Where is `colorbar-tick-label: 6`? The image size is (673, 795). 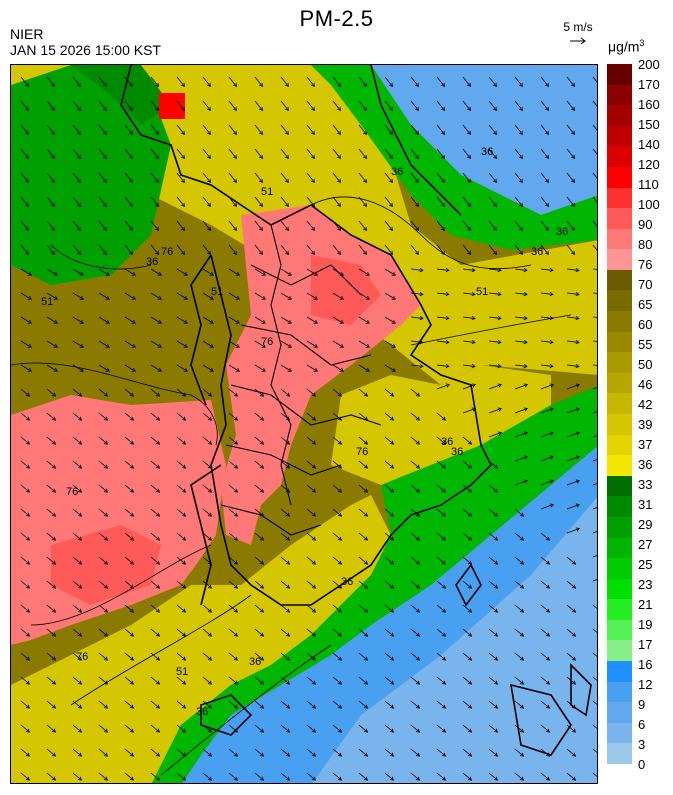 colorbar-tick-label: 6 is located at coordinates (642, 724).